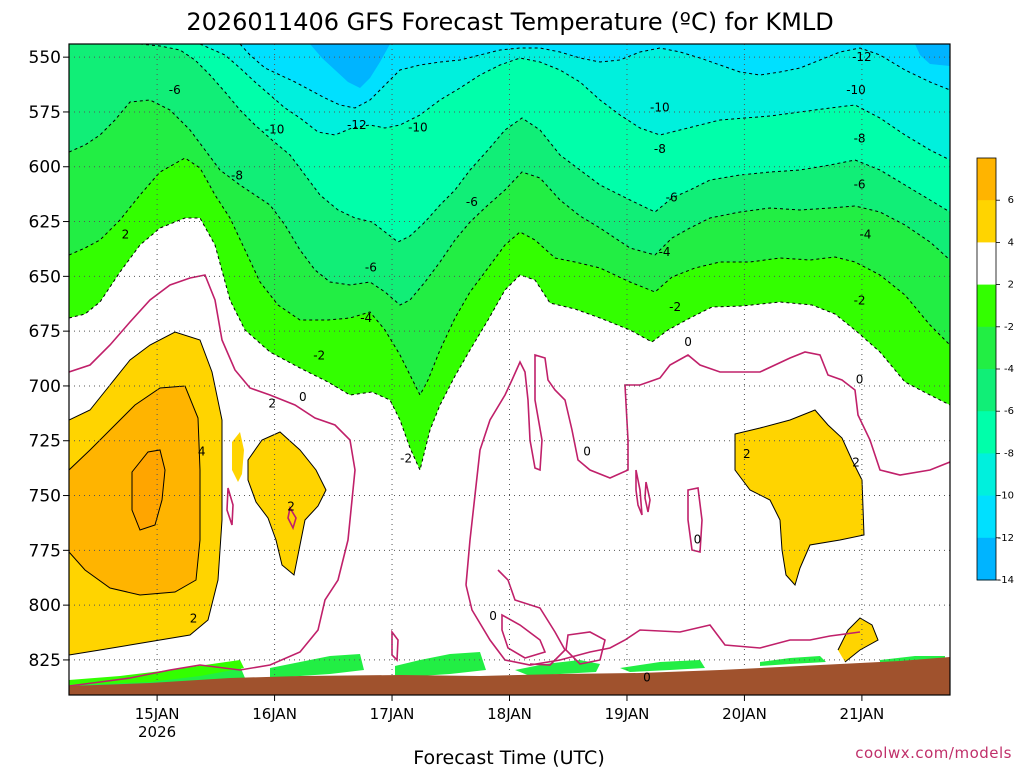  I want to click on colorbar-tick-label: -12, so click(1006, 538).